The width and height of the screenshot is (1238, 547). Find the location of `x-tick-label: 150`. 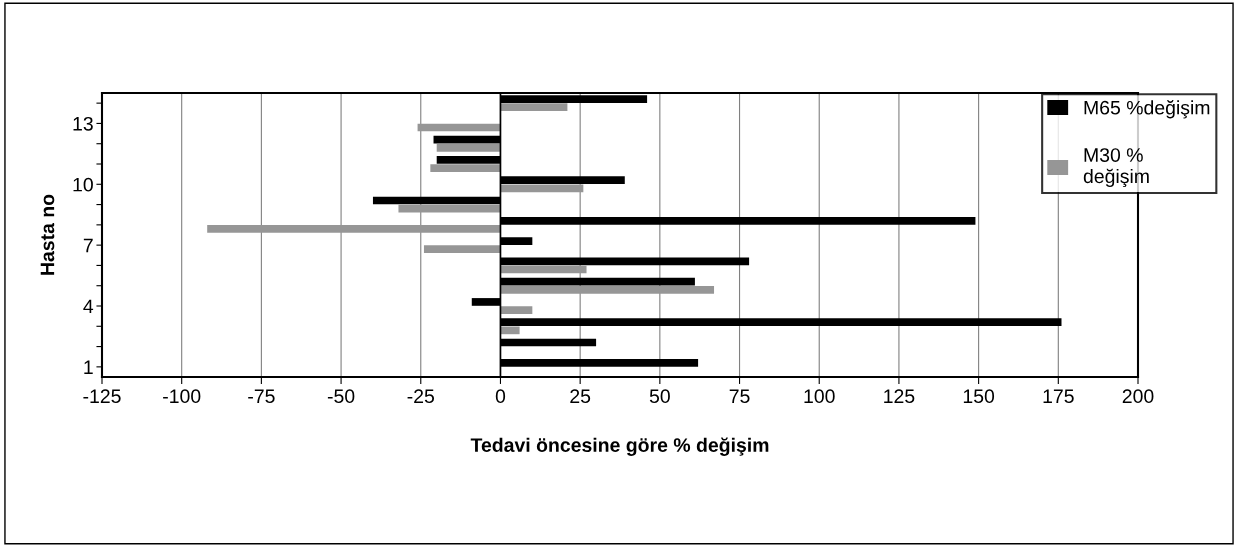

x-tick-label: 150 is located at coordinates (979, 396).